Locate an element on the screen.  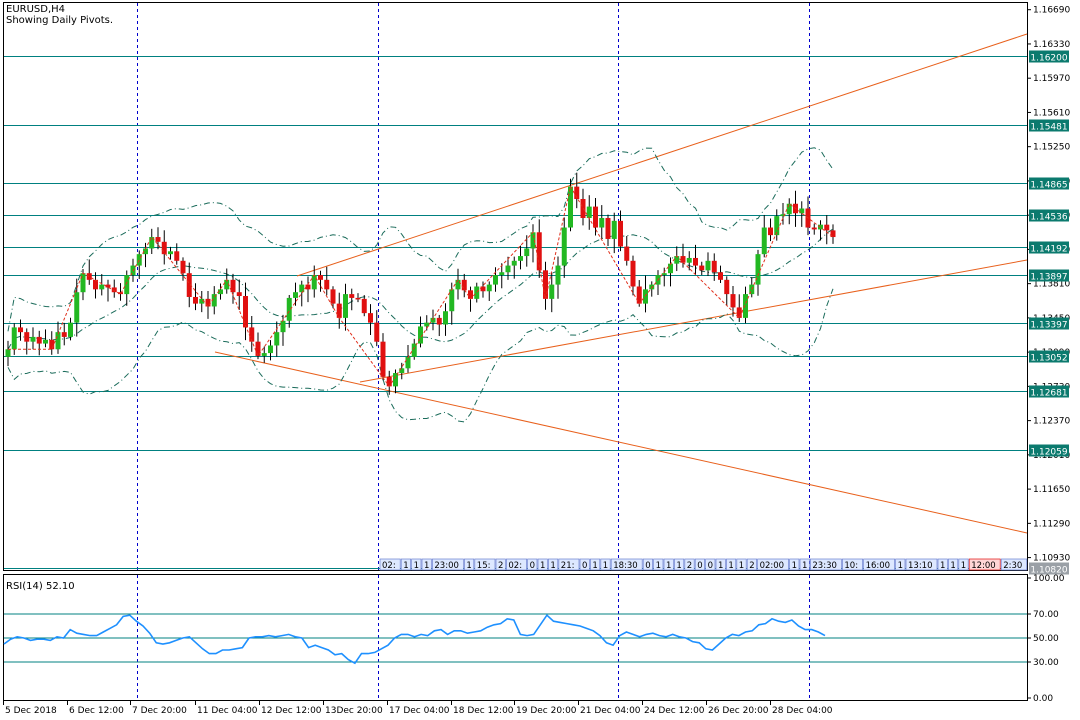
pivot-level-tag-label: 1.16200 is located at coordinates (1048, 59).